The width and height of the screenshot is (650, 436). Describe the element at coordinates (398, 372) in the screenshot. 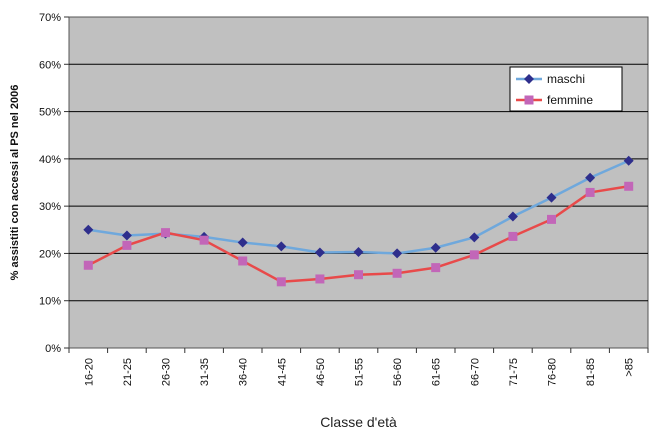

I see `x-tick-label: 56-60` at that location.